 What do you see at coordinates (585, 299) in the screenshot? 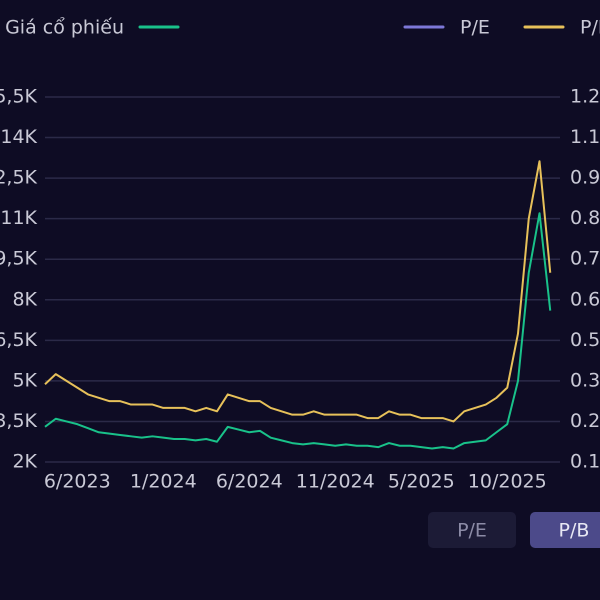
I see `y2-tick-label: 0.6` at bounding box center [585, 299].